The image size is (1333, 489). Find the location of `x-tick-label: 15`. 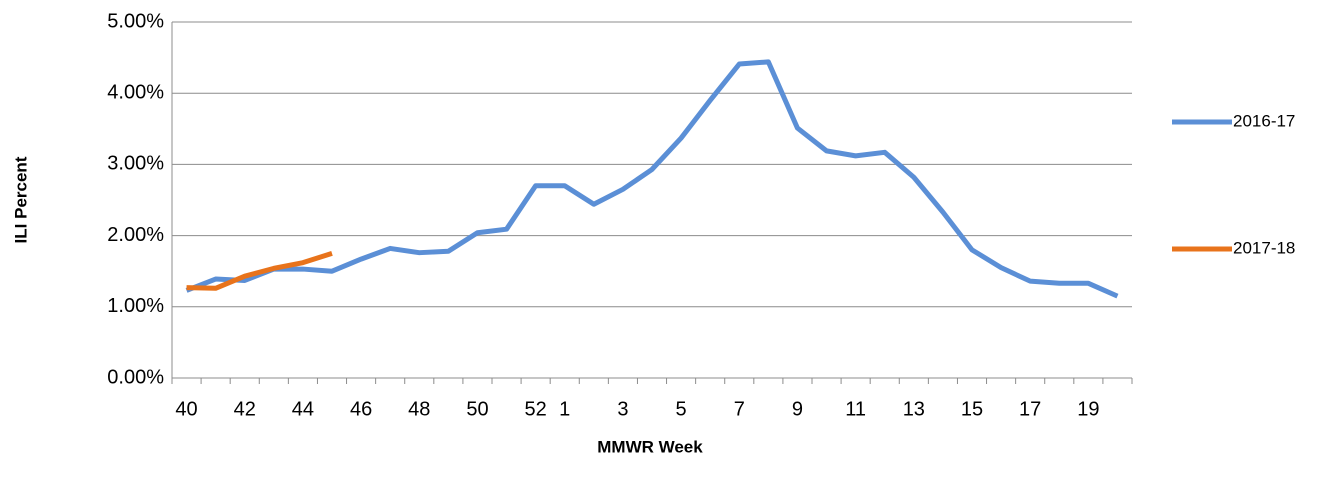

x-tick-label: 15 is located at coordinates (972, 409).